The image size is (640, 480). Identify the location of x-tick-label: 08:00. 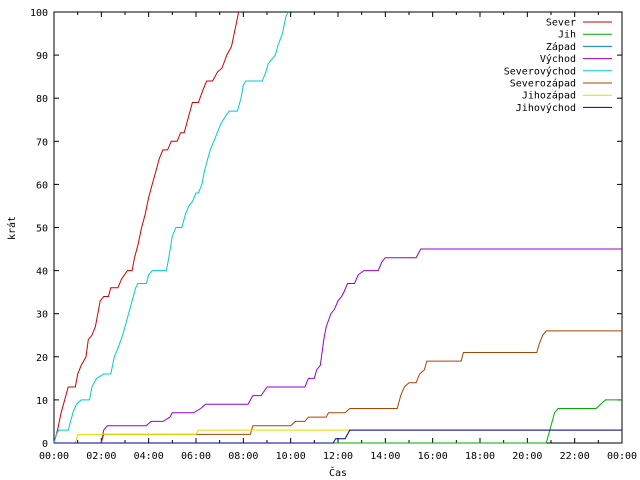
(243, 456).